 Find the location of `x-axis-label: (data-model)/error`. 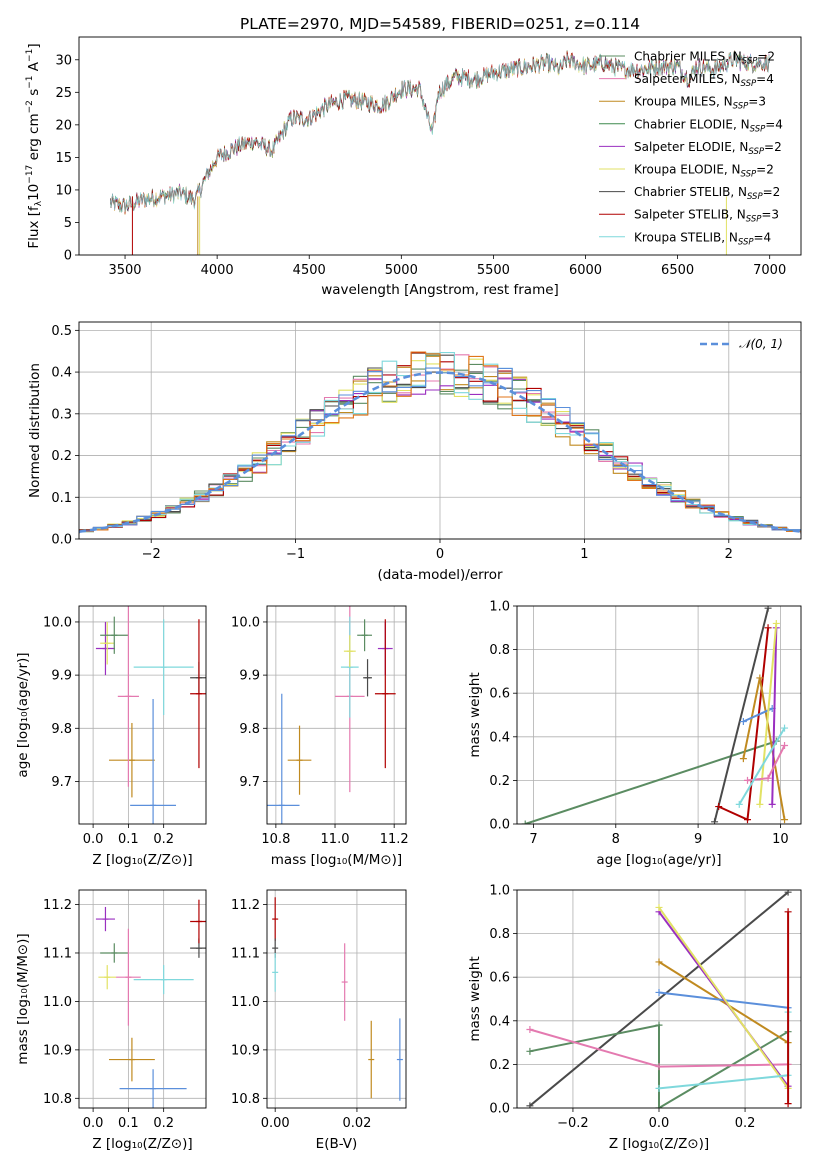

x-axis-label: (data-model)/error is located at coordinates (440, 575).